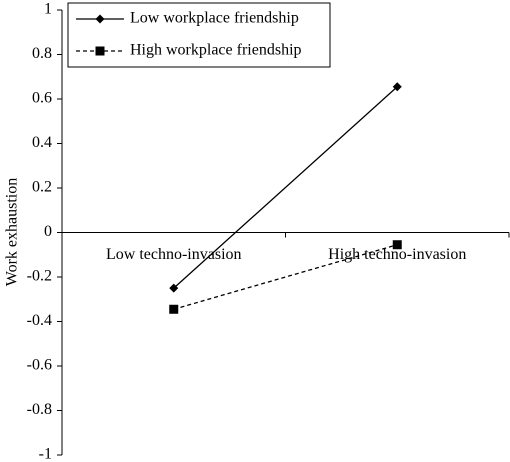 This screenshot has height=462, width=510. Describe the element at coordinates (216, 50) in the screenshot. I see `legend-label: High workplace friendship` at that location.